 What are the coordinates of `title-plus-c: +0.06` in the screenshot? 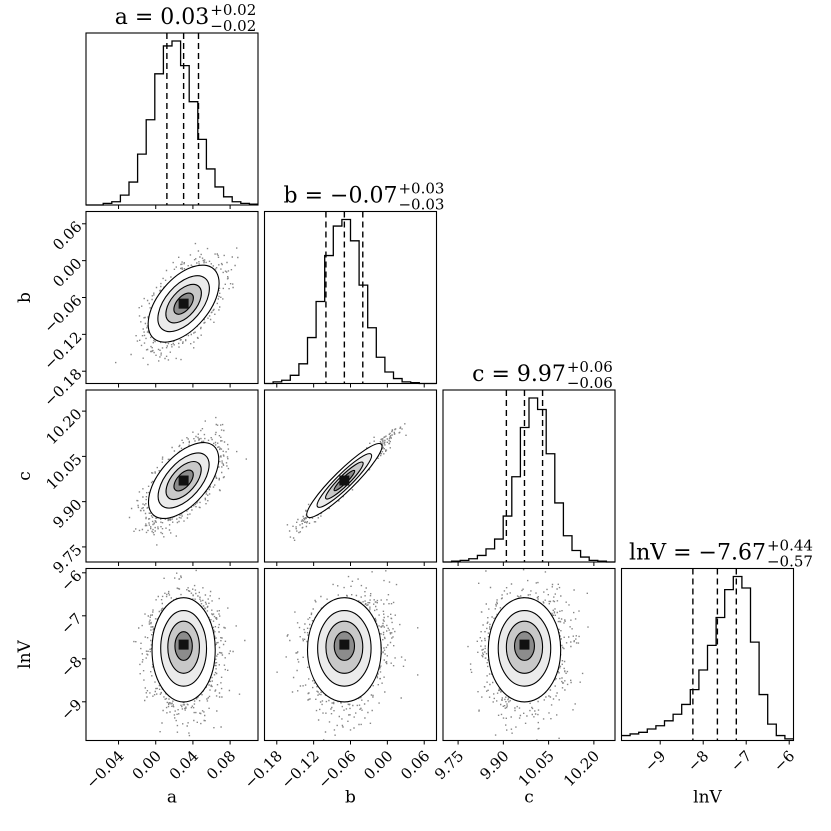 It's located at (590, 367).